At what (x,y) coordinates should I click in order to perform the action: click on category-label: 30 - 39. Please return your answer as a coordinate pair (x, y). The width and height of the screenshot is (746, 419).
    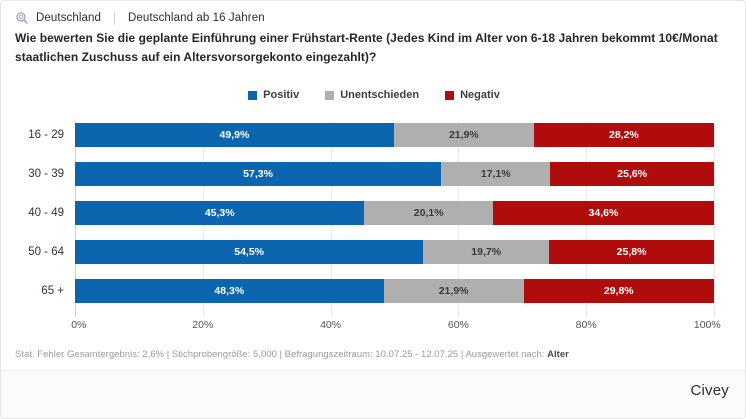
    Looking at the image, I should click on (46, 174).